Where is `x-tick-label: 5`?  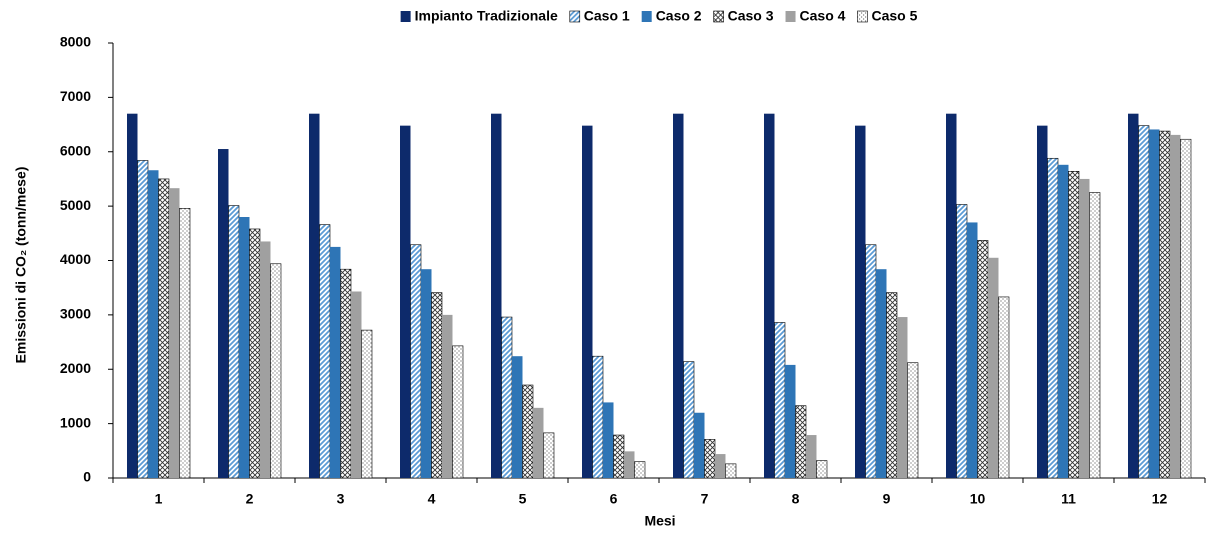
x-tick-label: 5 is located at coordinates (523, 499).